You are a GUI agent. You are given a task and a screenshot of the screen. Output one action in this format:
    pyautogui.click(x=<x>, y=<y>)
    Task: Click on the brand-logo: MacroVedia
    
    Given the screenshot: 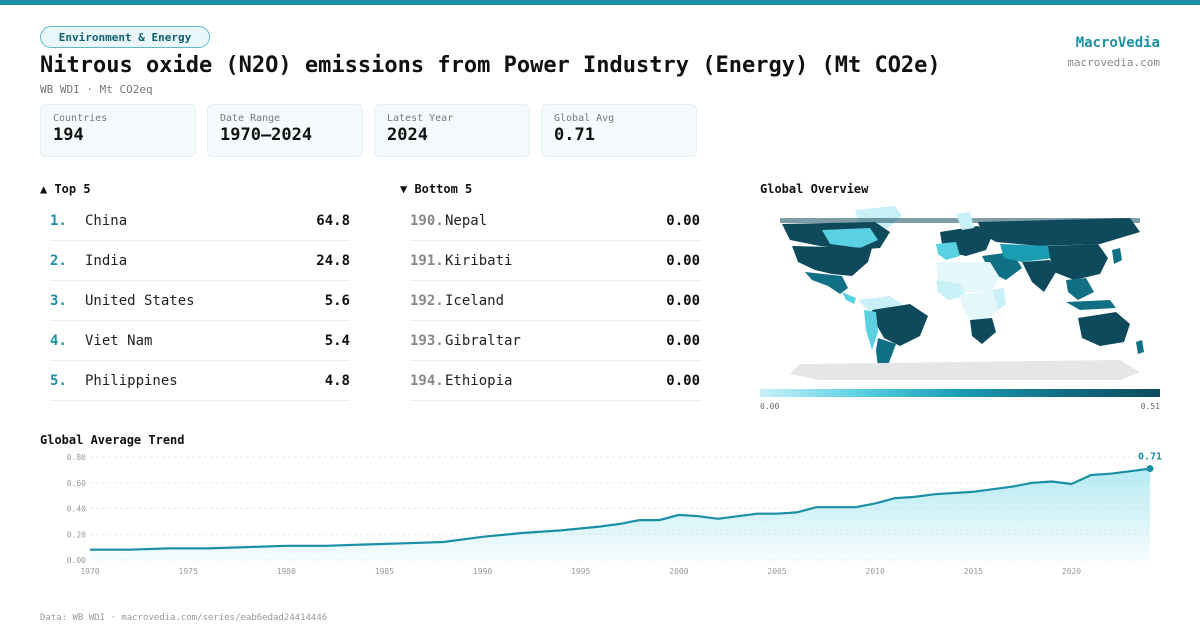 What is the action you would take?
    pyautogui.click(x=1117, y=43)
    